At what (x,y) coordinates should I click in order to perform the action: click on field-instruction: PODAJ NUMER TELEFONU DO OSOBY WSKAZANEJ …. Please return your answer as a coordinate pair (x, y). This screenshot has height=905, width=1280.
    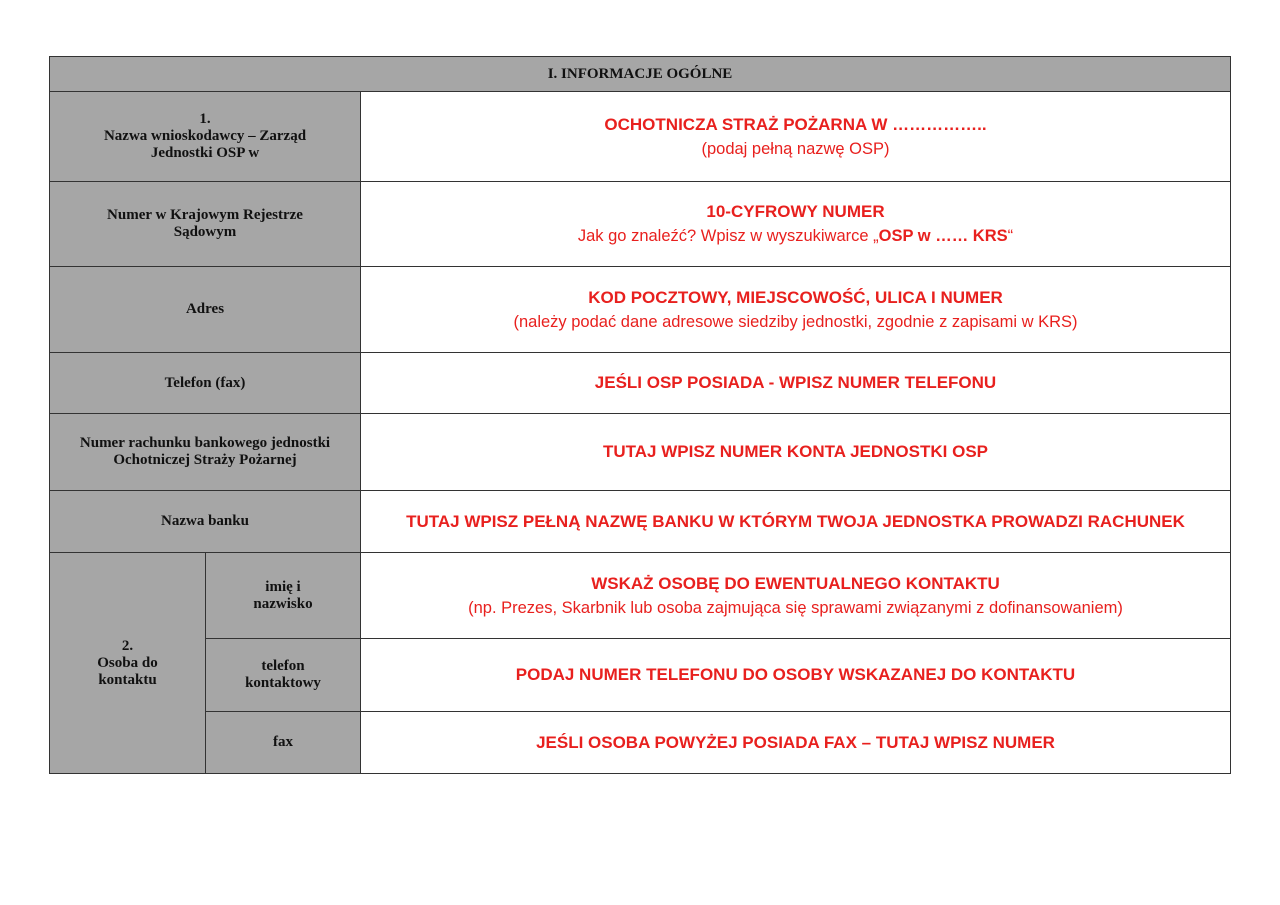
    Looking at the image, I should click on (795, 674).